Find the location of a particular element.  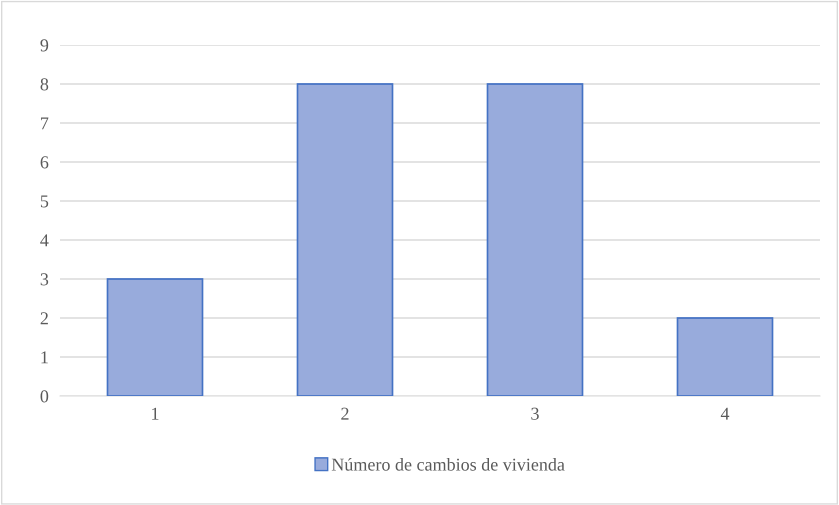

y-tick-label: 2 is located at coordinates (44, 318).